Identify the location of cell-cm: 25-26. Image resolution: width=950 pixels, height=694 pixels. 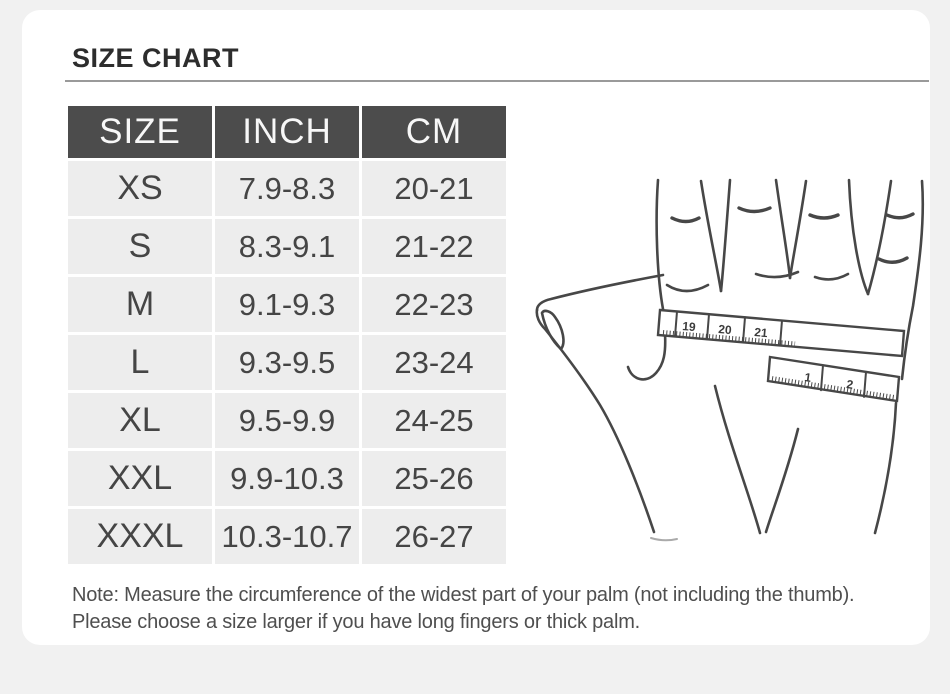
(434, 478).